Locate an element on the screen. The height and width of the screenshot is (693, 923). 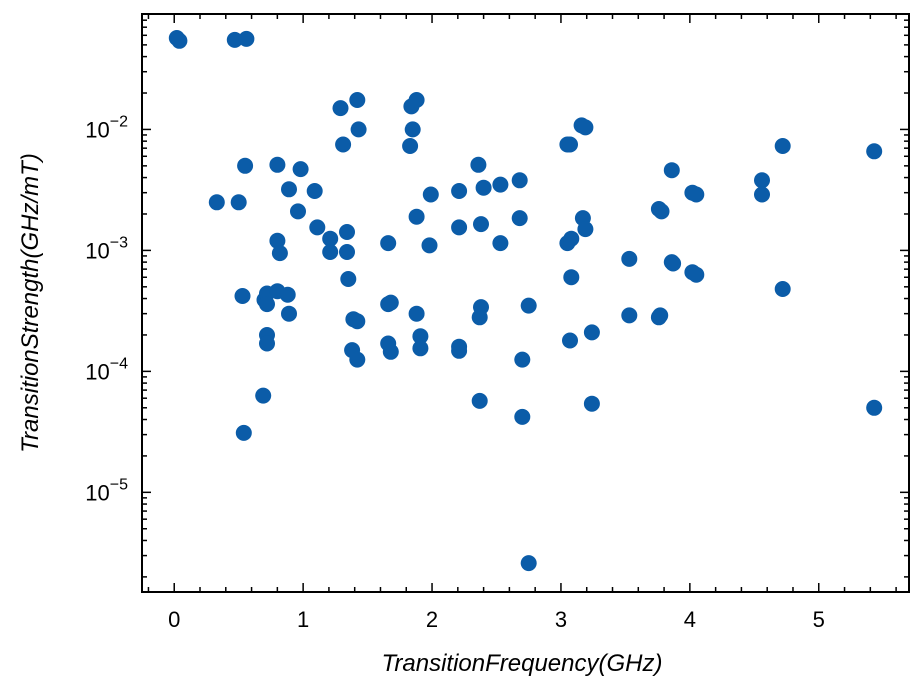
x-tick-label: 2 is located at coordinates (432, 619).